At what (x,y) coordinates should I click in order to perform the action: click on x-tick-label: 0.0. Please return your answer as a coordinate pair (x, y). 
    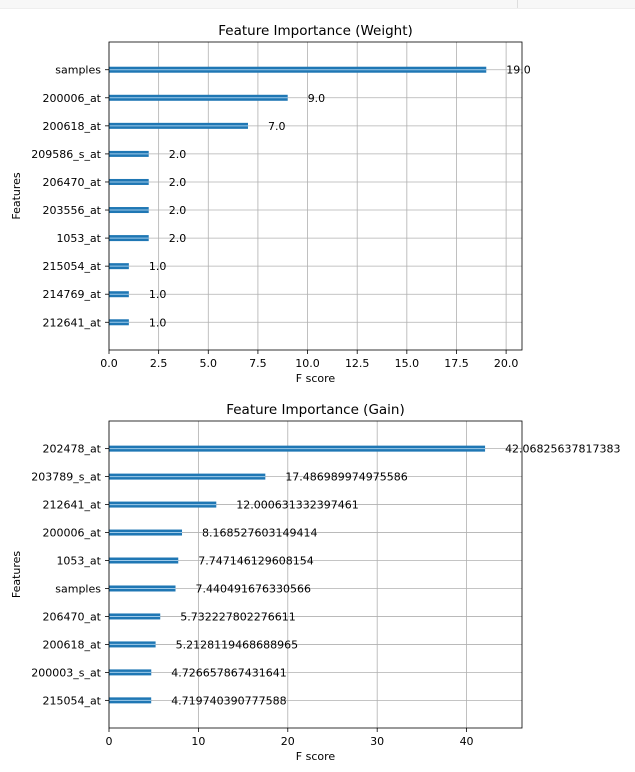
    Looking at the image, I should click on (109, 363).